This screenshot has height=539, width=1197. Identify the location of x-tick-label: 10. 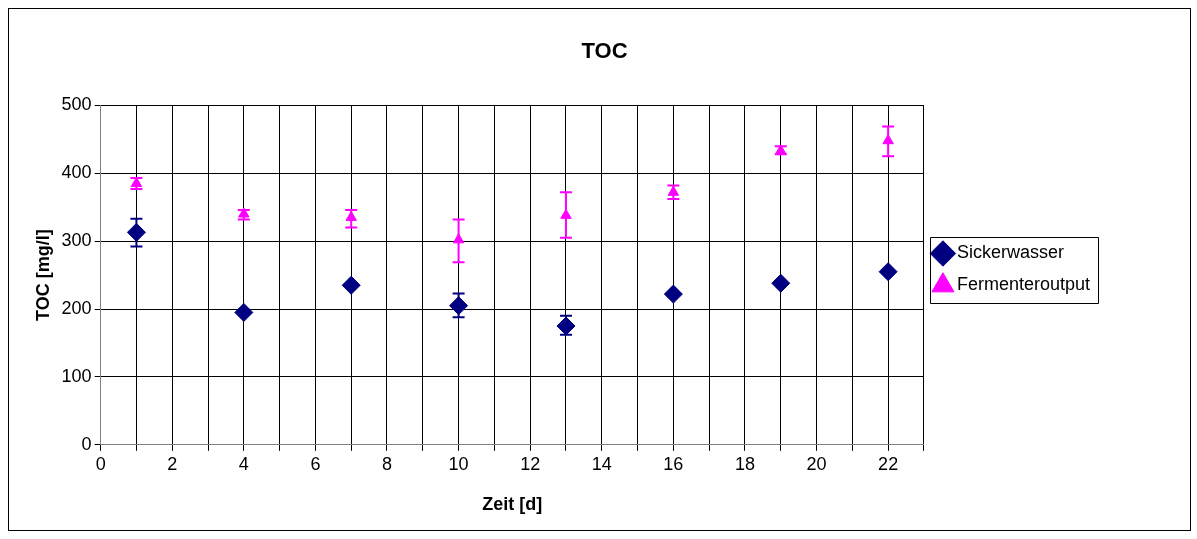
(458, 463).